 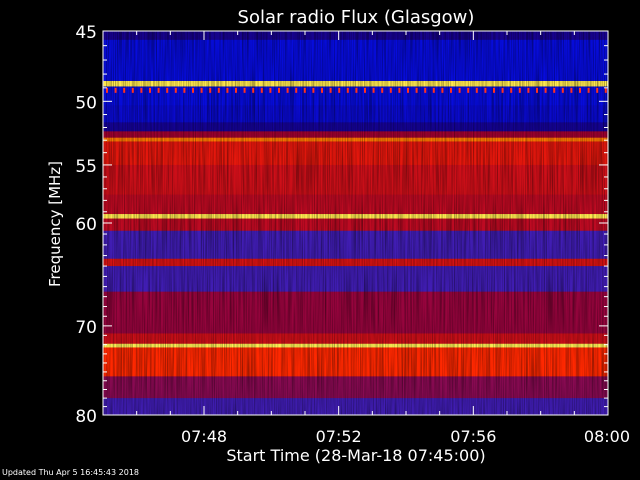 I want to click on y-tick-label: 80, so click(x=86, y=417).